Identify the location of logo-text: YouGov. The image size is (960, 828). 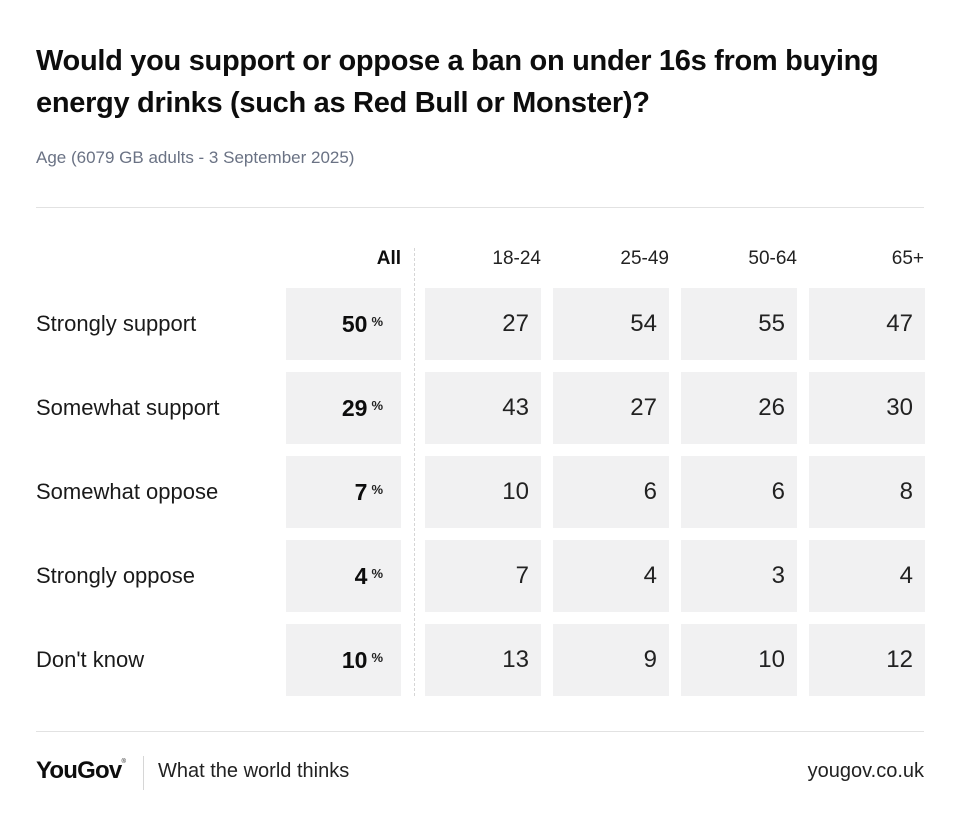
(79, 770).